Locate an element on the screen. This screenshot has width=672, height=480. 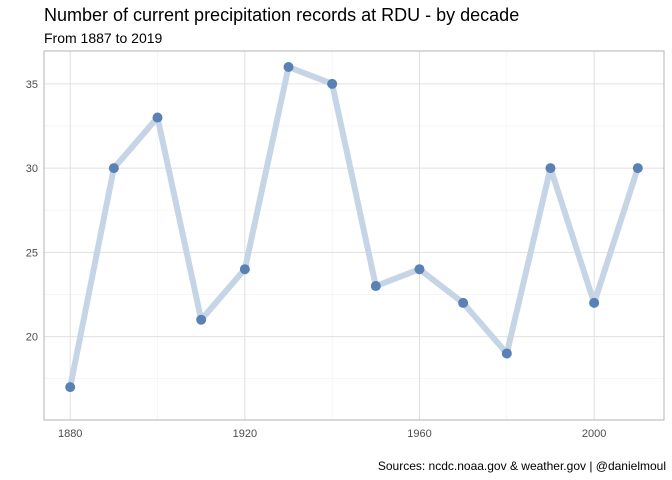
x-axis-ticks: 1880 1920 1960 2000 is located at coordinates (332, 434).